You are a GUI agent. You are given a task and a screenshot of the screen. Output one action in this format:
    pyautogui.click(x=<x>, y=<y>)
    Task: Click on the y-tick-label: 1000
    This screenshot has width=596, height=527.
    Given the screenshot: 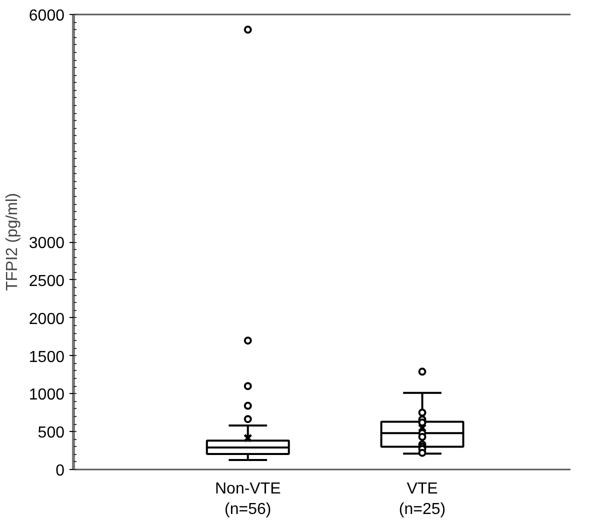 What is the action you would take?
    pyautogui.click(x=46, y=395)
    